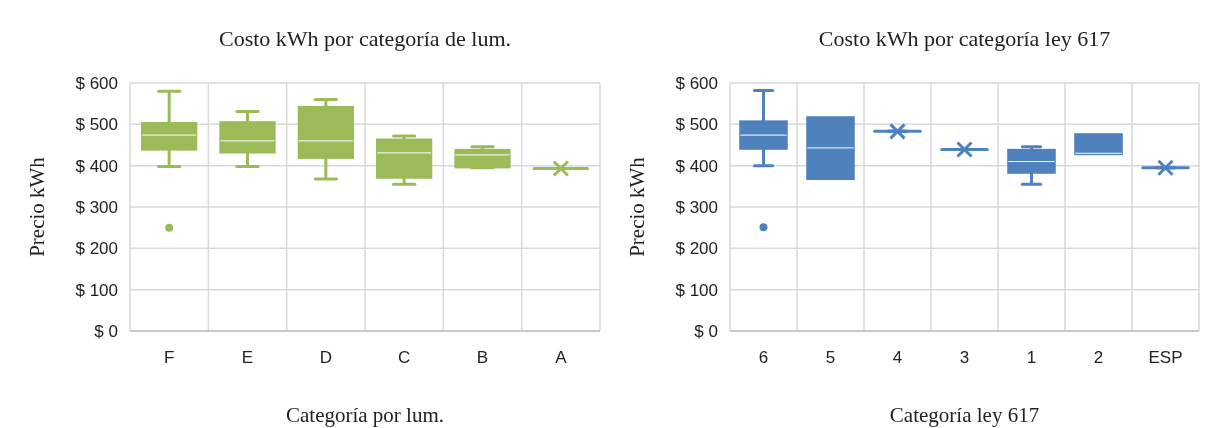  Describe the element at coordinates (482, 357) in the screenshot. I see `x-tick-label: B` at that location.